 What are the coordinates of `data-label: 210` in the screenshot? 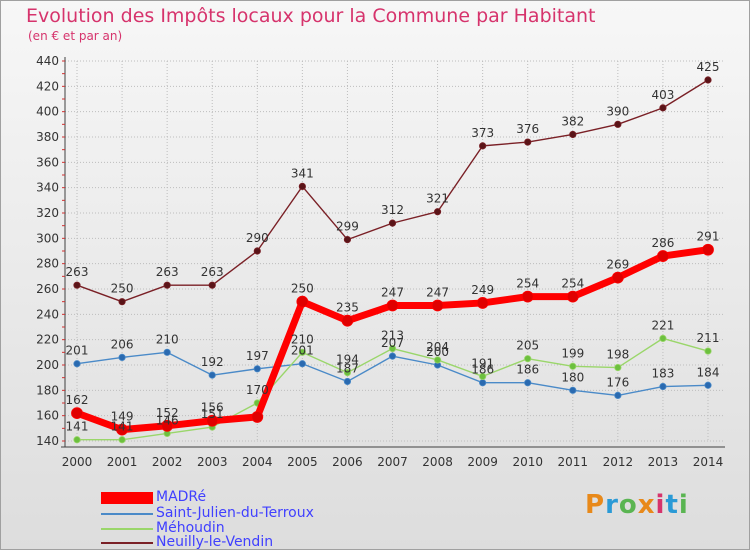 It's located at (167, 339).